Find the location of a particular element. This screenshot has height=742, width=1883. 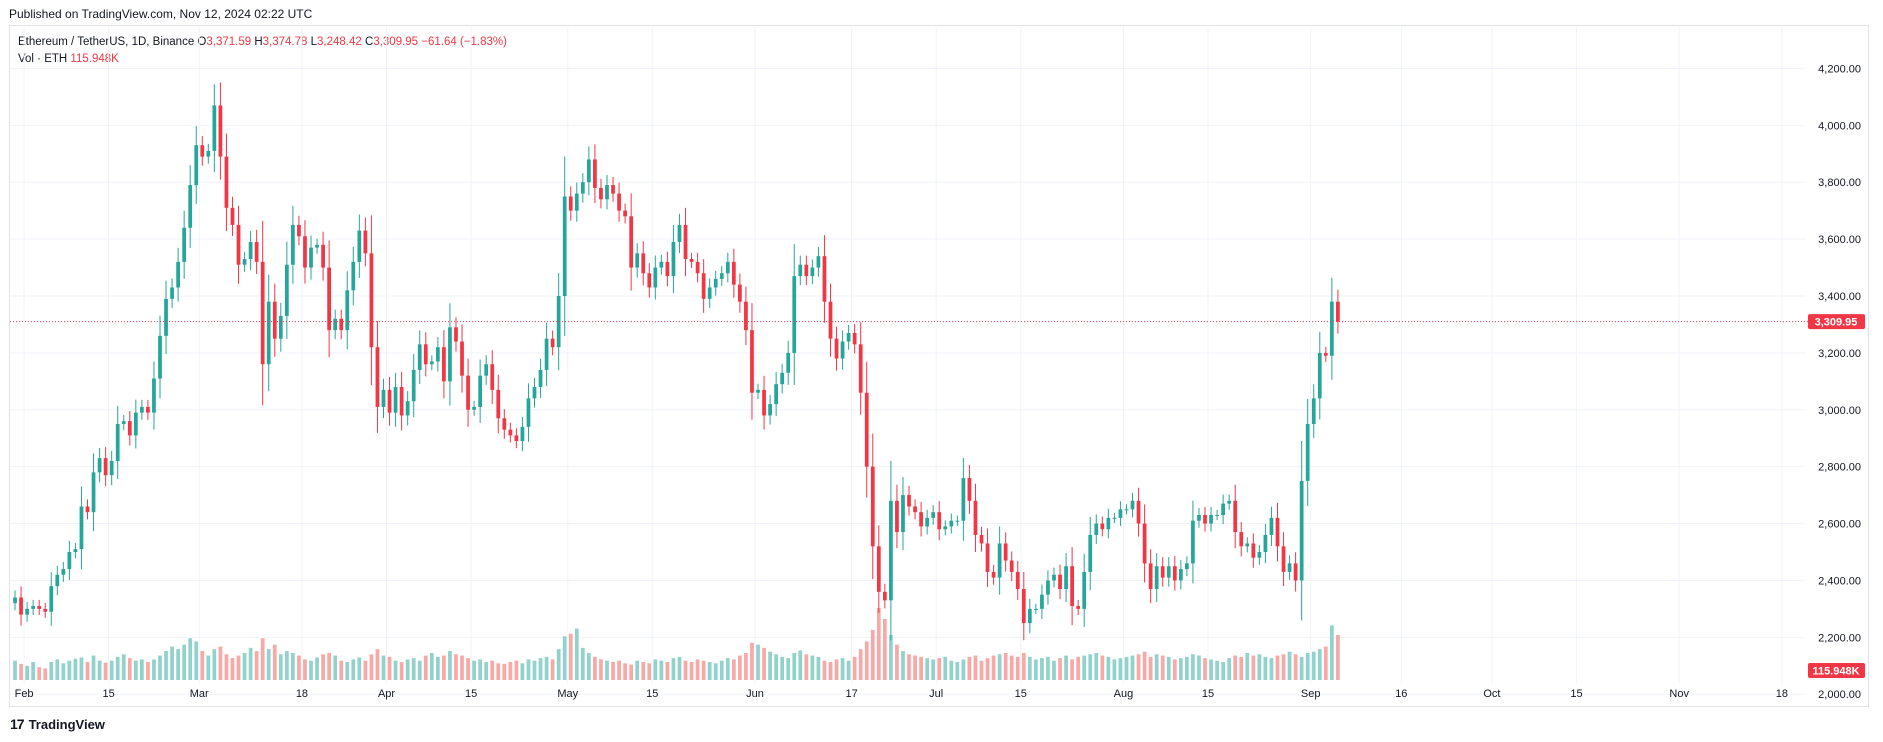

symbol-label: Ethereum / TetherUS, 1D, Binance is located at coordinates (106, 42).